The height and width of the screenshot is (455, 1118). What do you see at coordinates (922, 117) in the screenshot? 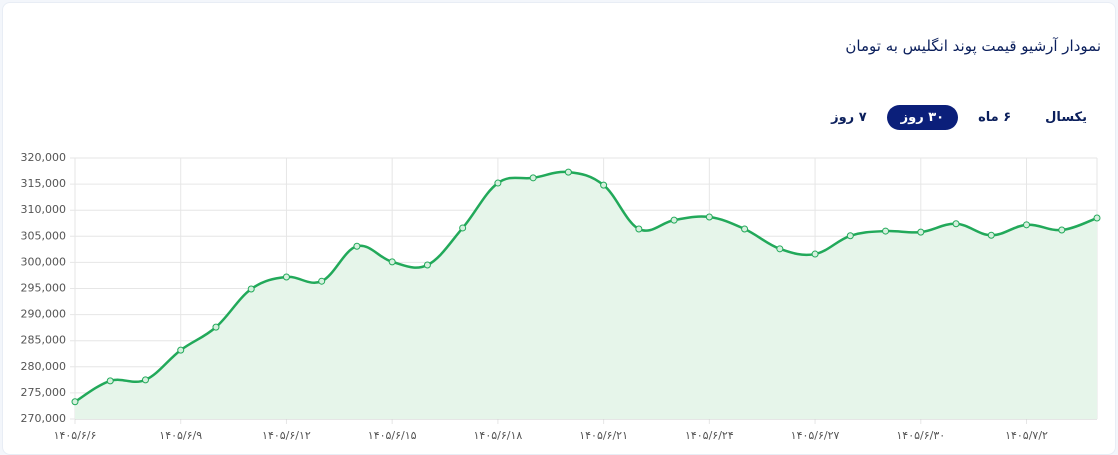
I see `range-tab: ۳۰ روز` at bounding box center [922, 117].